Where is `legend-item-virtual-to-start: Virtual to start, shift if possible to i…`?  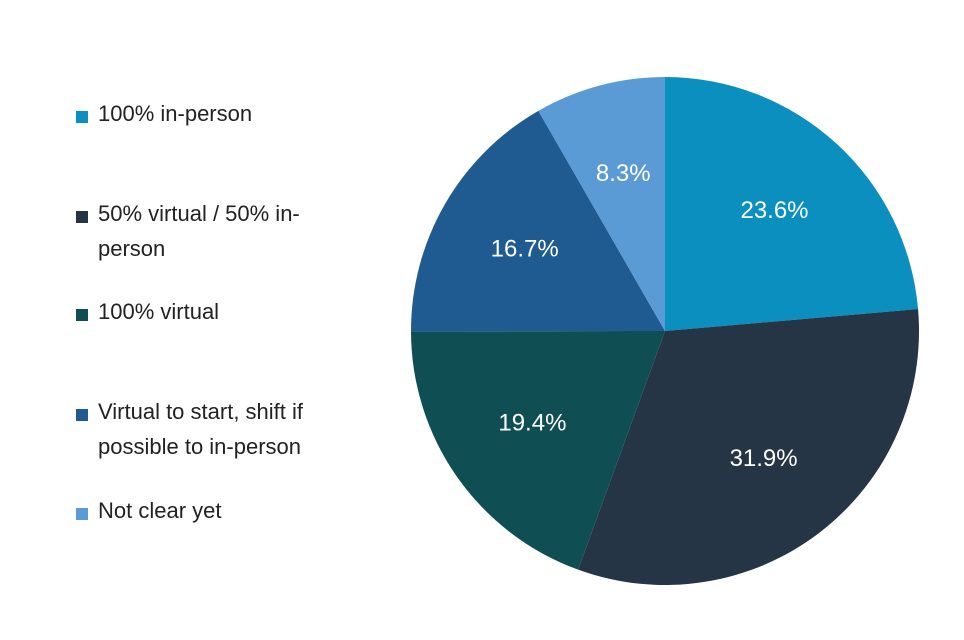
legend-item-virtual-to-start: Virtual to start, shift if possible to i… is located at coordinates (226, 431).